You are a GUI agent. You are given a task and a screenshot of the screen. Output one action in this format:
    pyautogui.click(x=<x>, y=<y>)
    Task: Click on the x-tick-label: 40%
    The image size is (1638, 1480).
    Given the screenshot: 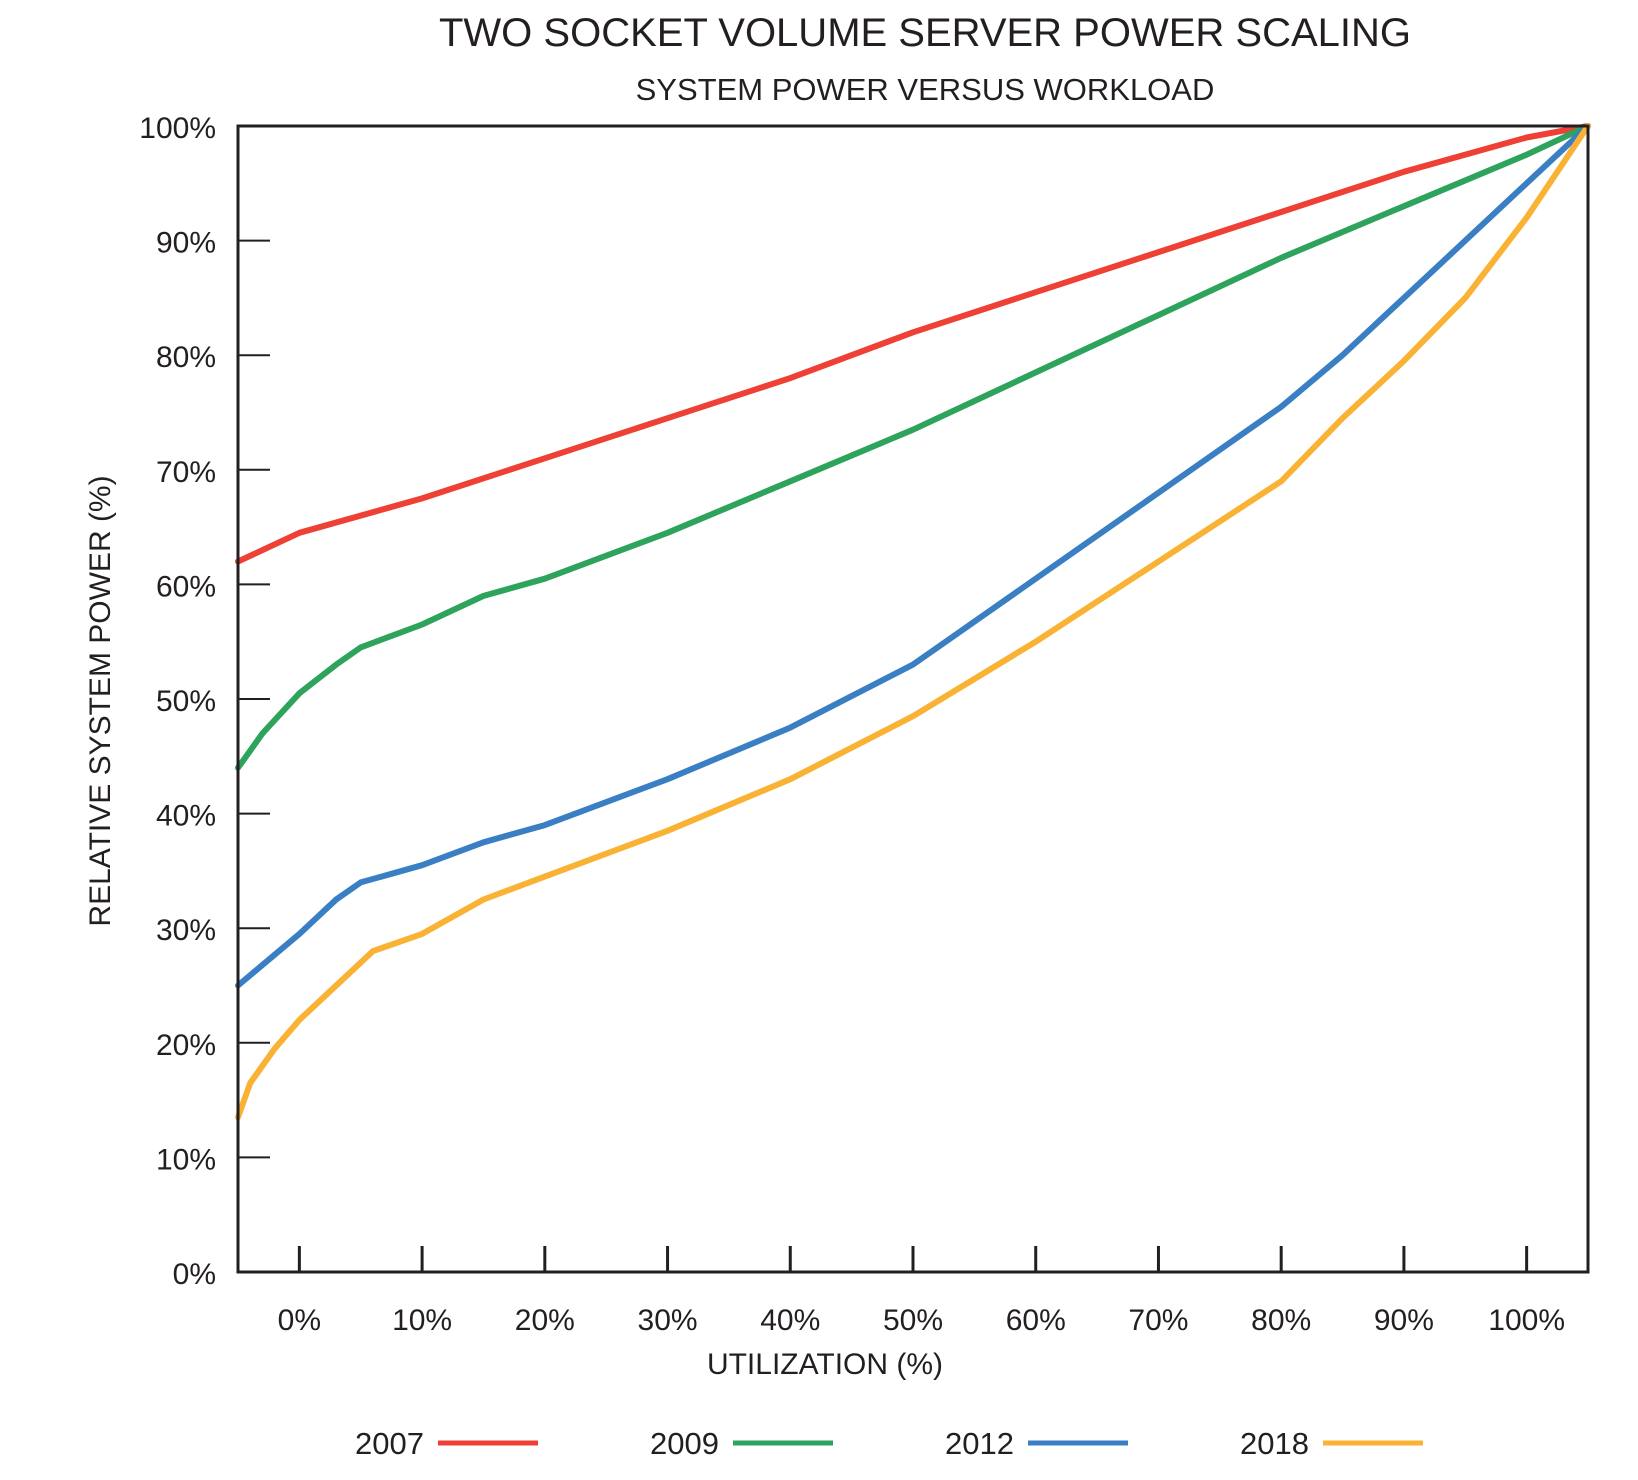 What is the action you would take?
    pyautogui.click(x=790, y=1320)
    